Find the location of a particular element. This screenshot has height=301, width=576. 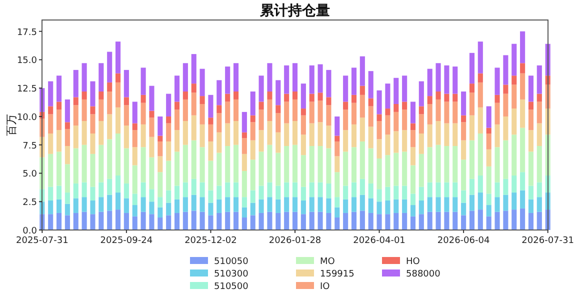

legend-label: 510500 is located at coordinates (231, 287).